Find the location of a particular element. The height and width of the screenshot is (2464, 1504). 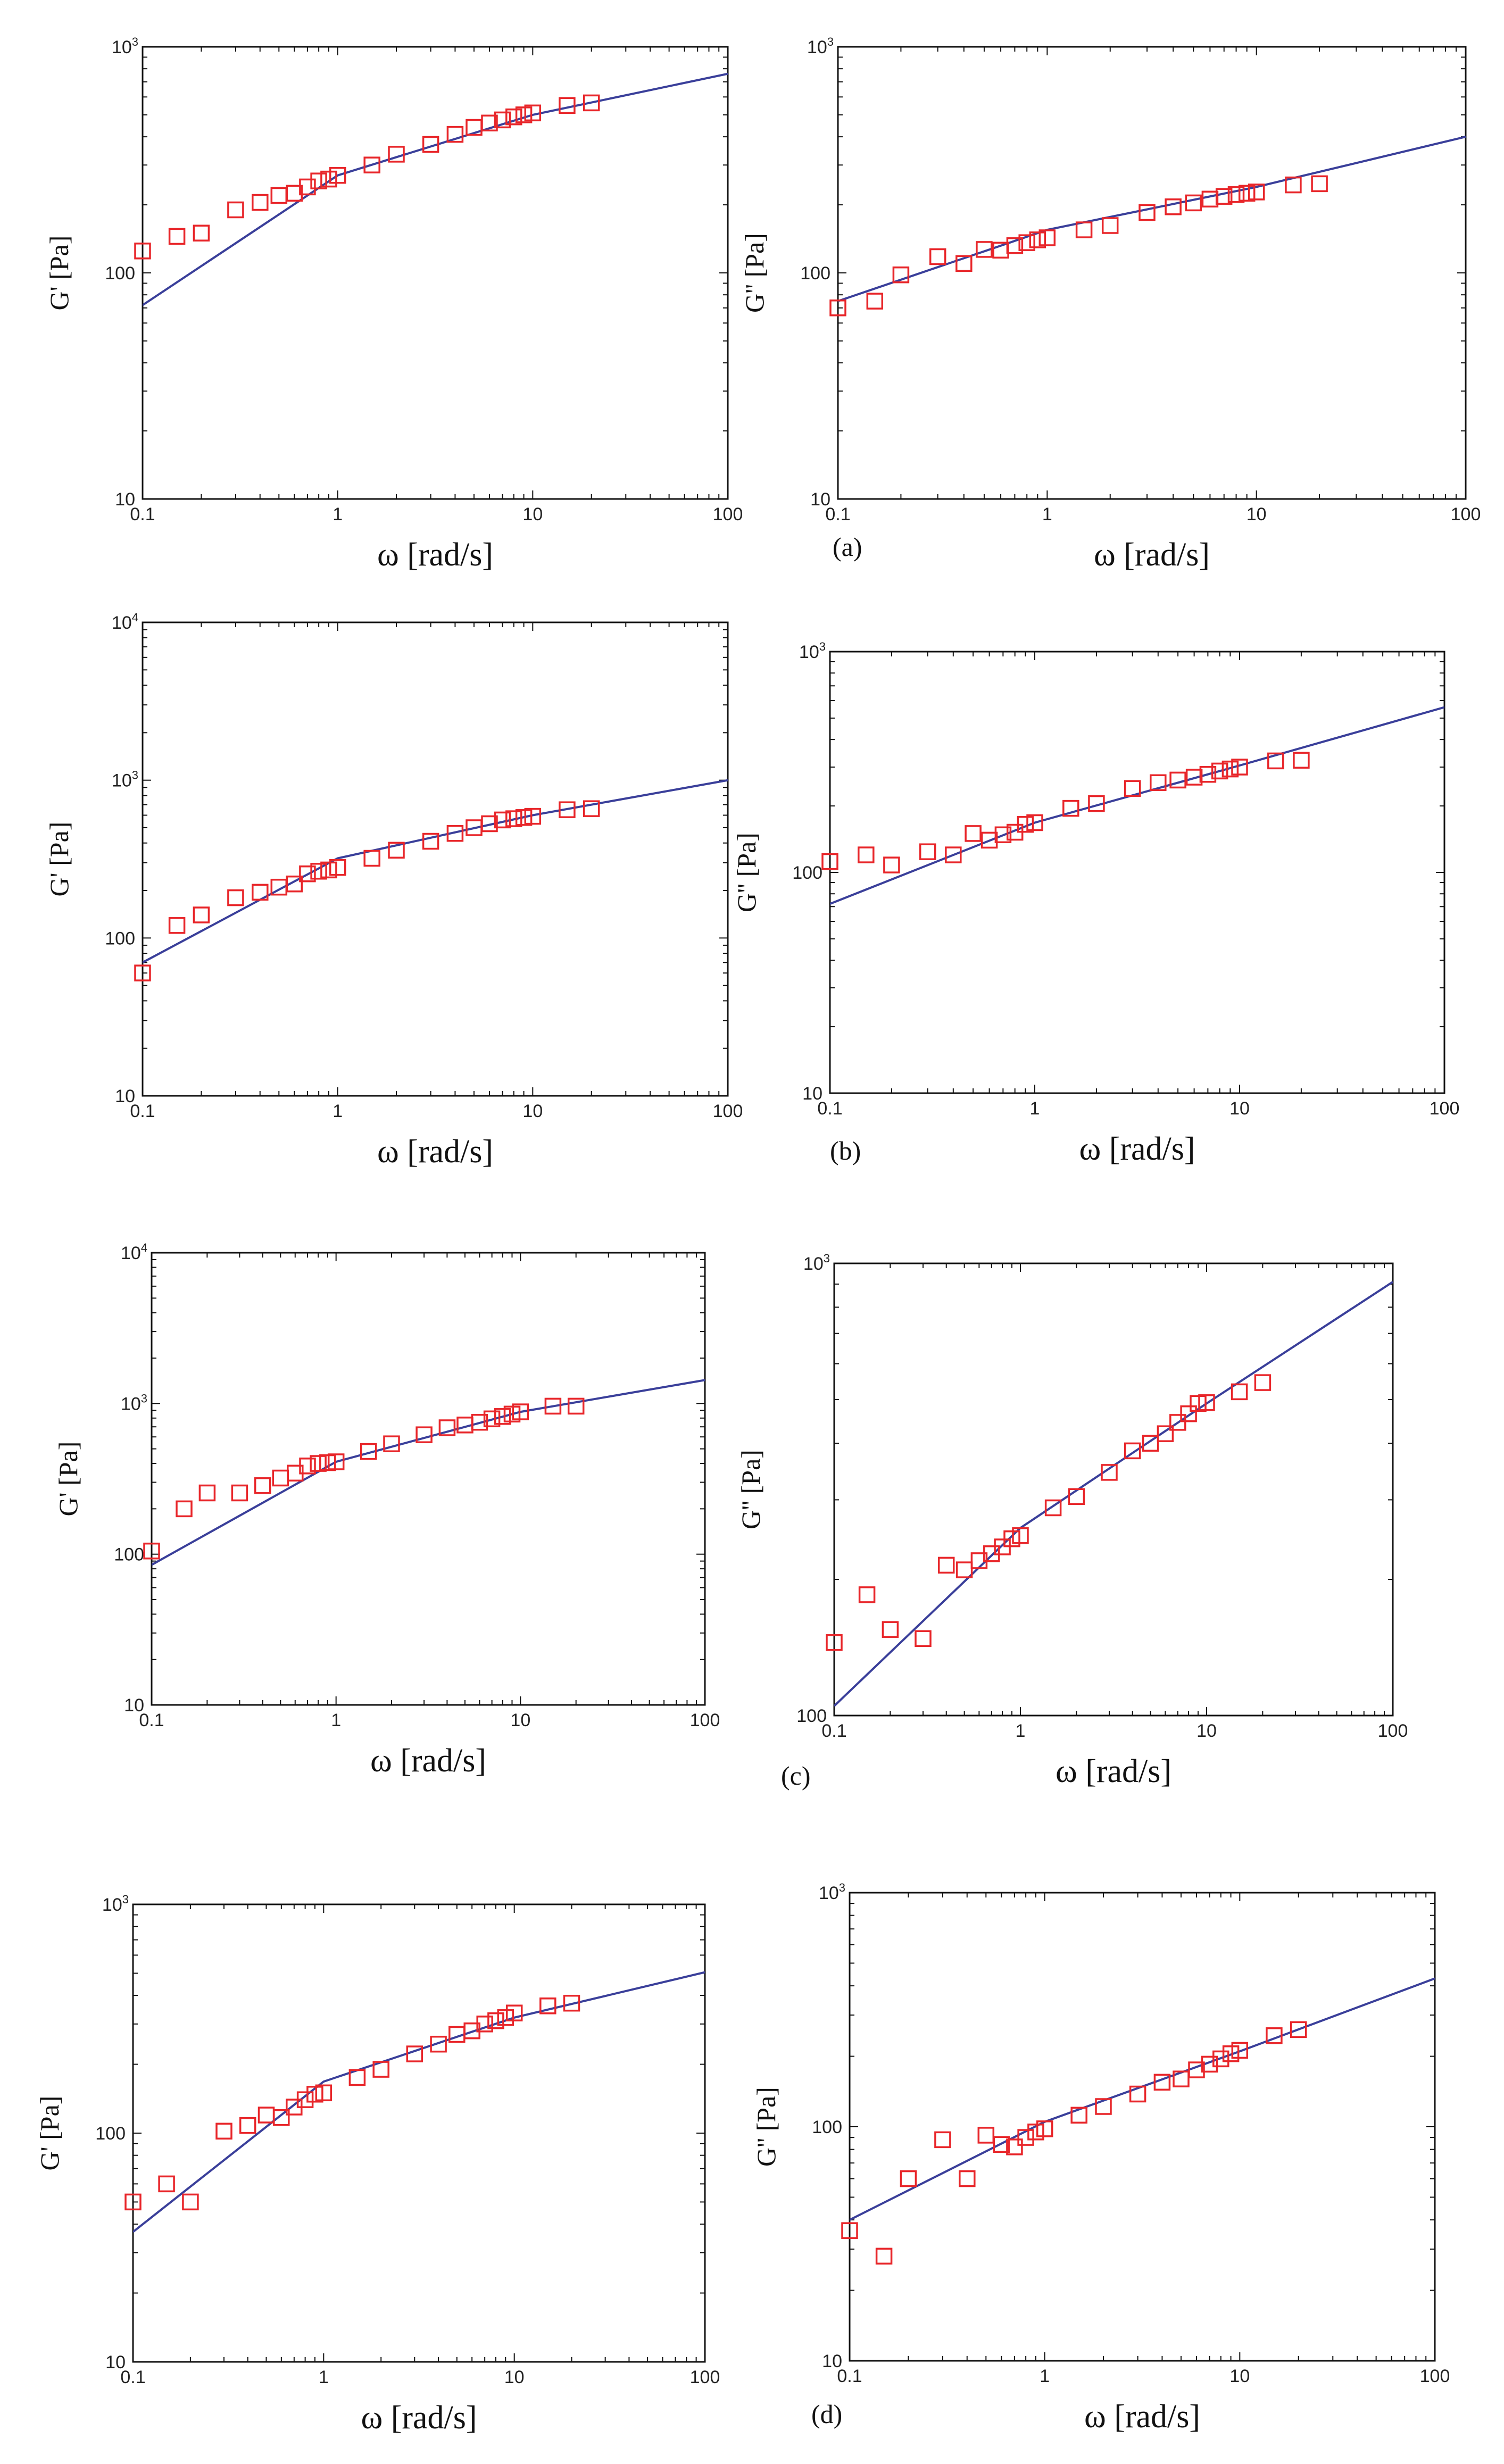

x-tick-label: 0.1 is located at coordinates (829, 1108).